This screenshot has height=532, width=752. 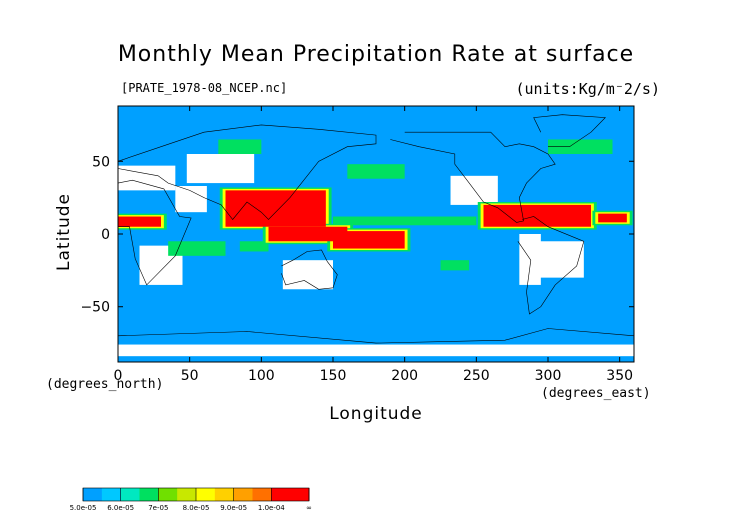 What do you see at coordinates (476, 376) in the screenshot?
I see `x-tick-label-250: 250` at bounding box center [476, 376].